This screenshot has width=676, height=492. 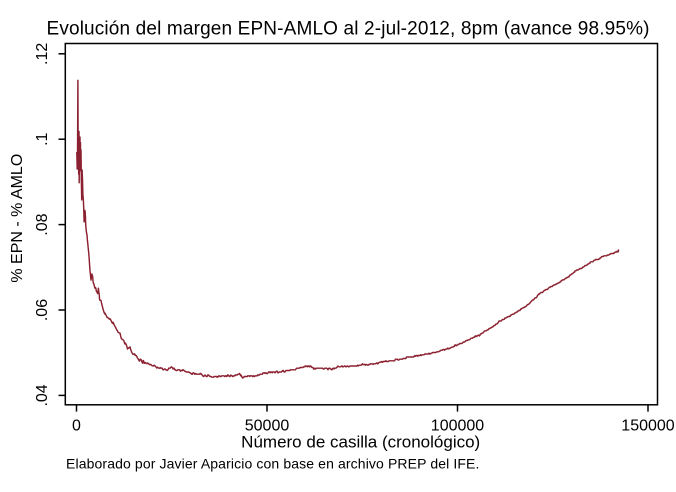 What do you see at coordinates (17, 218) in the screenshot?
I see `svg-text: % EPN - % AMLO` at bounding box center [17, 218].